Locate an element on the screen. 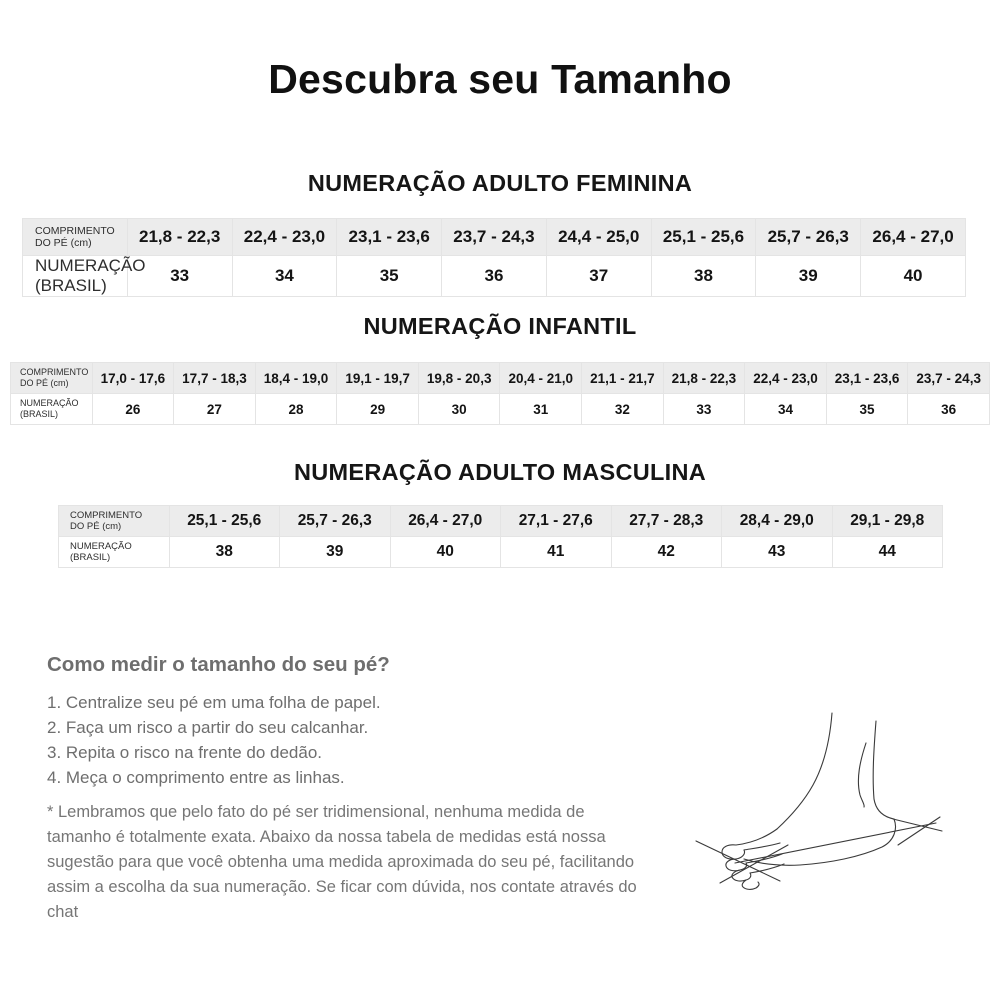 The height and width of the screenshot is (1000, 1000). size-cell: 31 is located at coordinates (541, 409).